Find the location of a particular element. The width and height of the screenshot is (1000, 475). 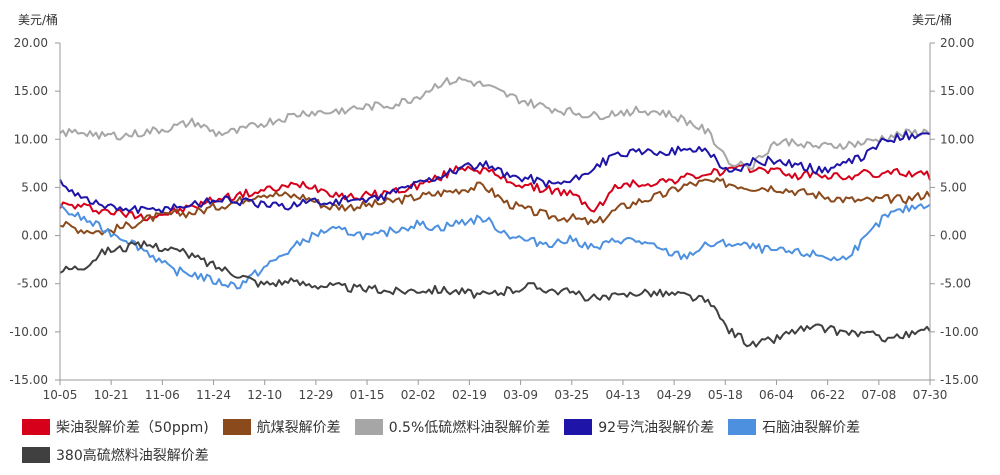

legend-item: 柴油裂解价差（50ppm) is located at coordinates (115, 427).